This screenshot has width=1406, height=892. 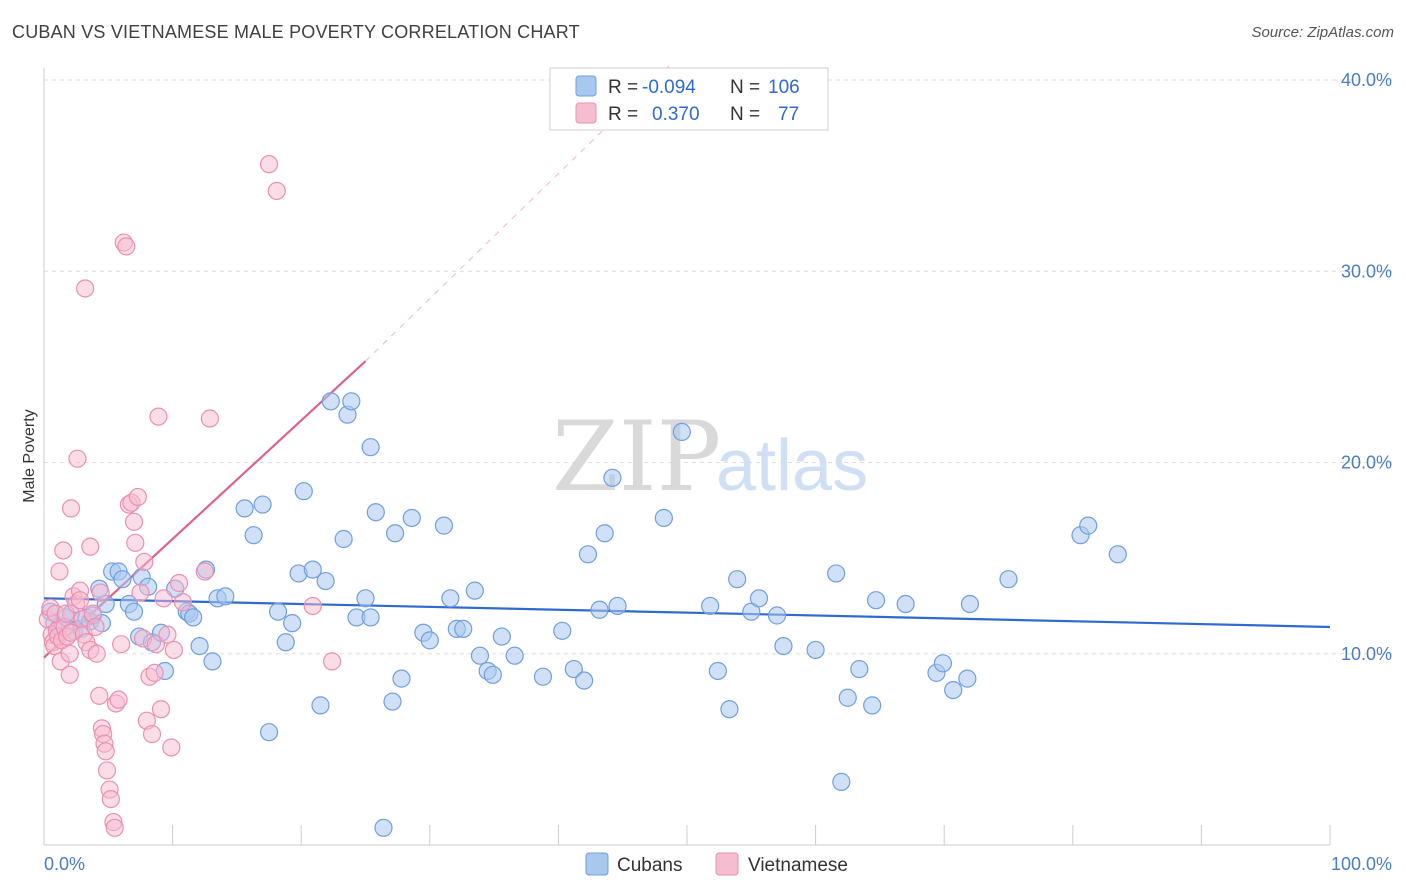 I want to click on legend-n-value-vietnamese: 77, so click(x=788, y=114).